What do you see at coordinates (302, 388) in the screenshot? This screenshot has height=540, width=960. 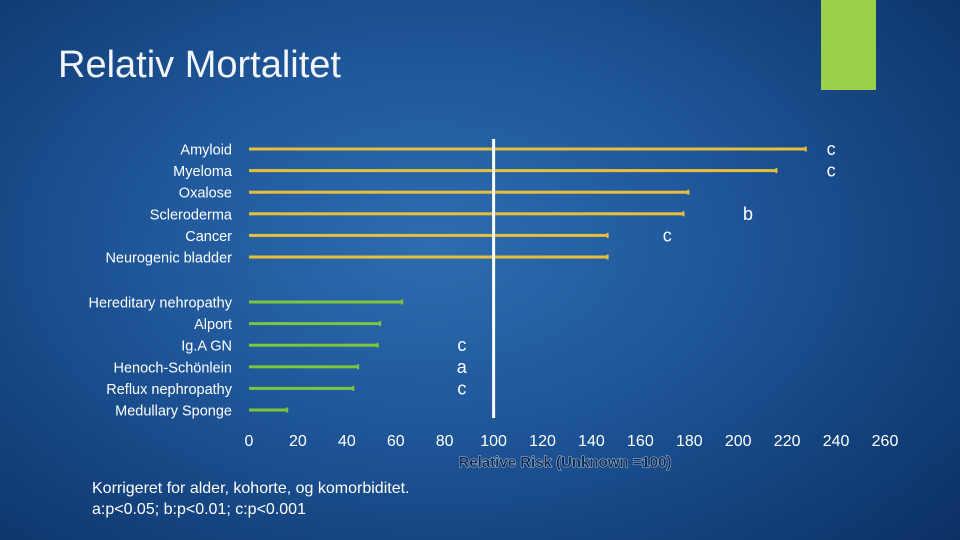 I see `bar-reflux-nephropathy` at bounding box center [302, 388].